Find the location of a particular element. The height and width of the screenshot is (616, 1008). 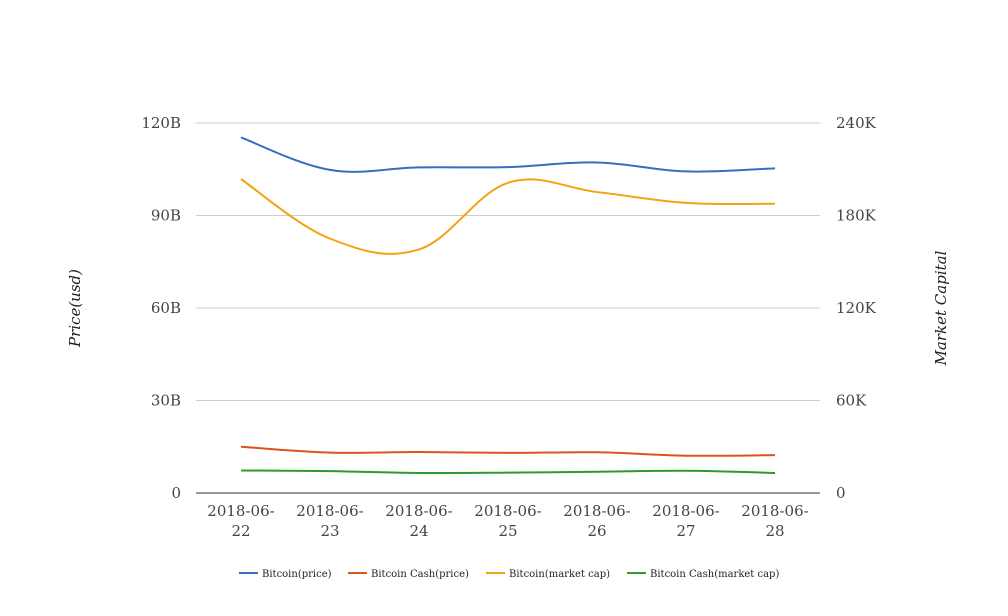

right-tick-label: 60K is located at coordinates (851, 401).